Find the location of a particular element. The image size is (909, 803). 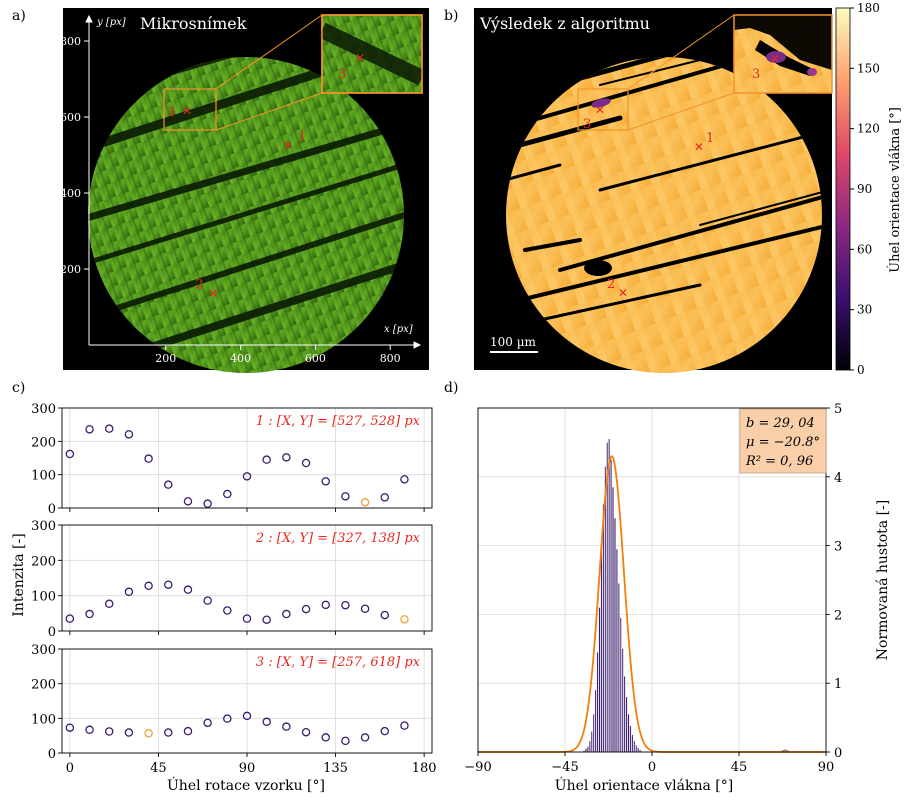

histogram-xtick-label: 0 is located at coordinates (652, 767).